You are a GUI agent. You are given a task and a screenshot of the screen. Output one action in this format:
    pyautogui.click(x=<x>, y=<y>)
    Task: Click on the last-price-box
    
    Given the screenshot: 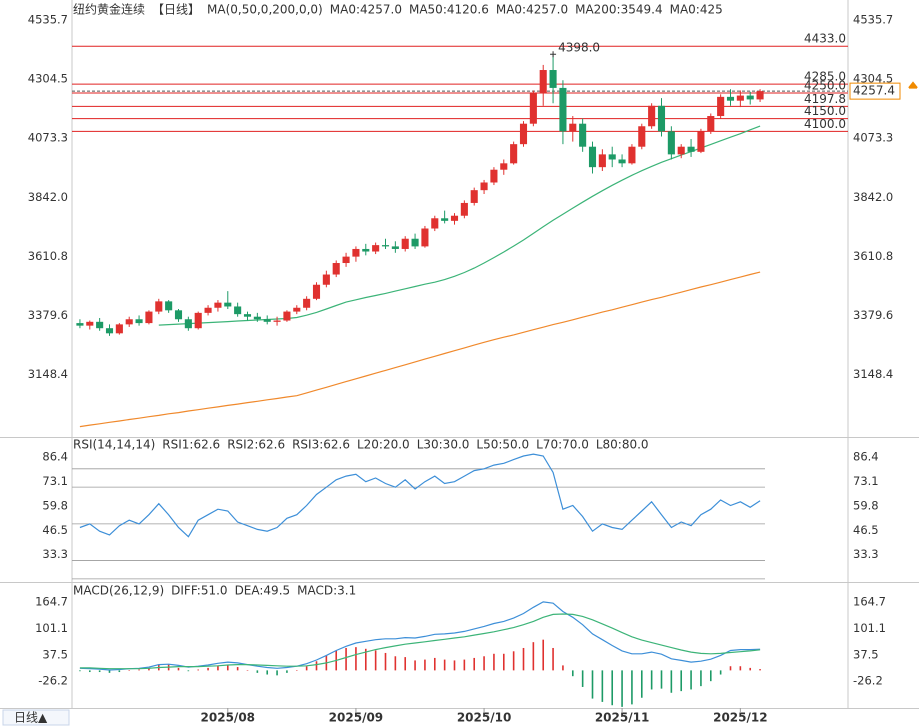 What is the action you would take?
    pyautogui.click(x=875, y=91)
    